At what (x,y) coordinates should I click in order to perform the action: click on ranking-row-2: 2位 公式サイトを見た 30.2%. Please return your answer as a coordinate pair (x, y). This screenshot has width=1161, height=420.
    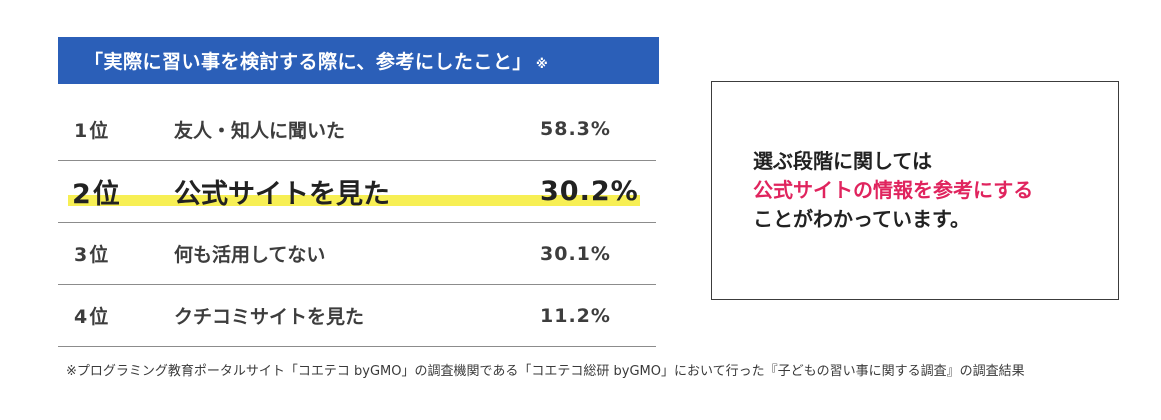
    Looking at the image, I should click on (357, 192).